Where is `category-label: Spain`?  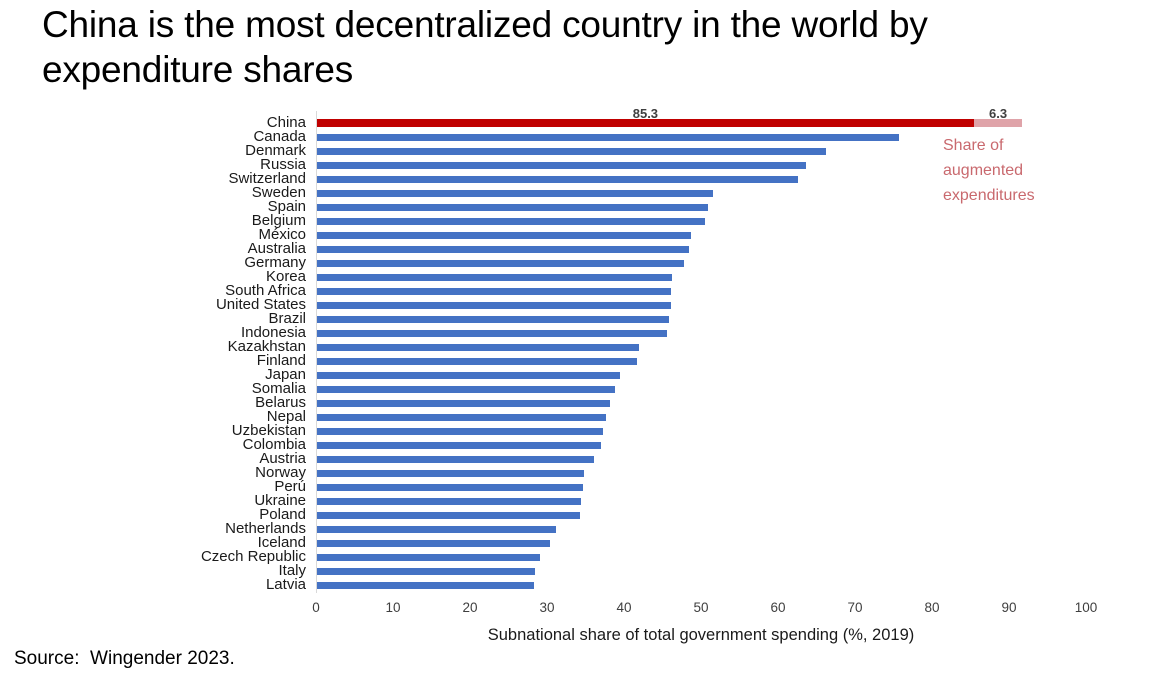 category-label: Spain is located at coordinates (286, 206).